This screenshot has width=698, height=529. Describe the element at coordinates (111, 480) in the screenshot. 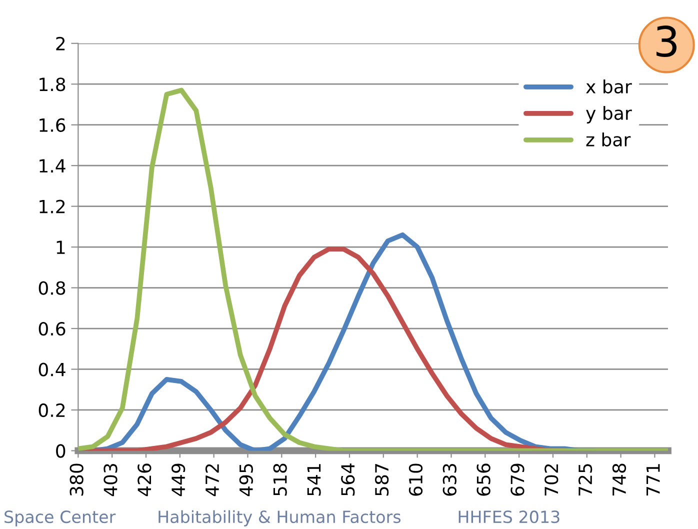

I see `x-tick-label: 403` at that location.